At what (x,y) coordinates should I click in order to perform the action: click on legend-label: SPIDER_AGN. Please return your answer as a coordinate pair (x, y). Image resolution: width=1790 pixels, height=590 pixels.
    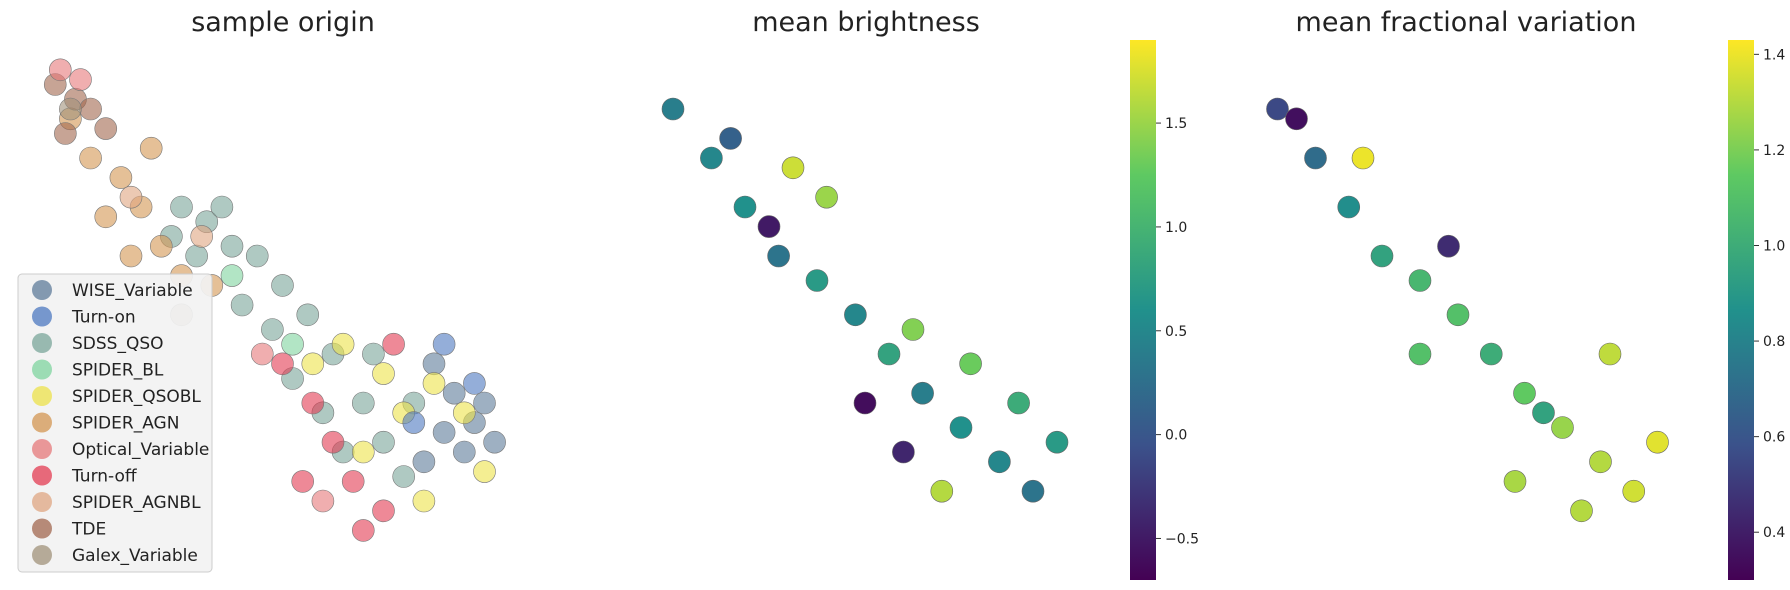
    Looking at the image, I should click on (125, 424).